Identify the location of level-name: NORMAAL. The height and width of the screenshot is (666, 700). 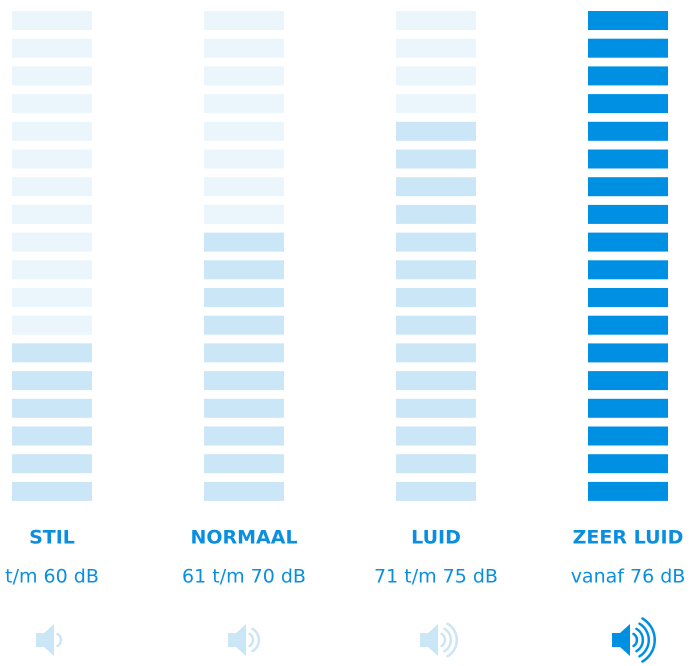
(243, 538).